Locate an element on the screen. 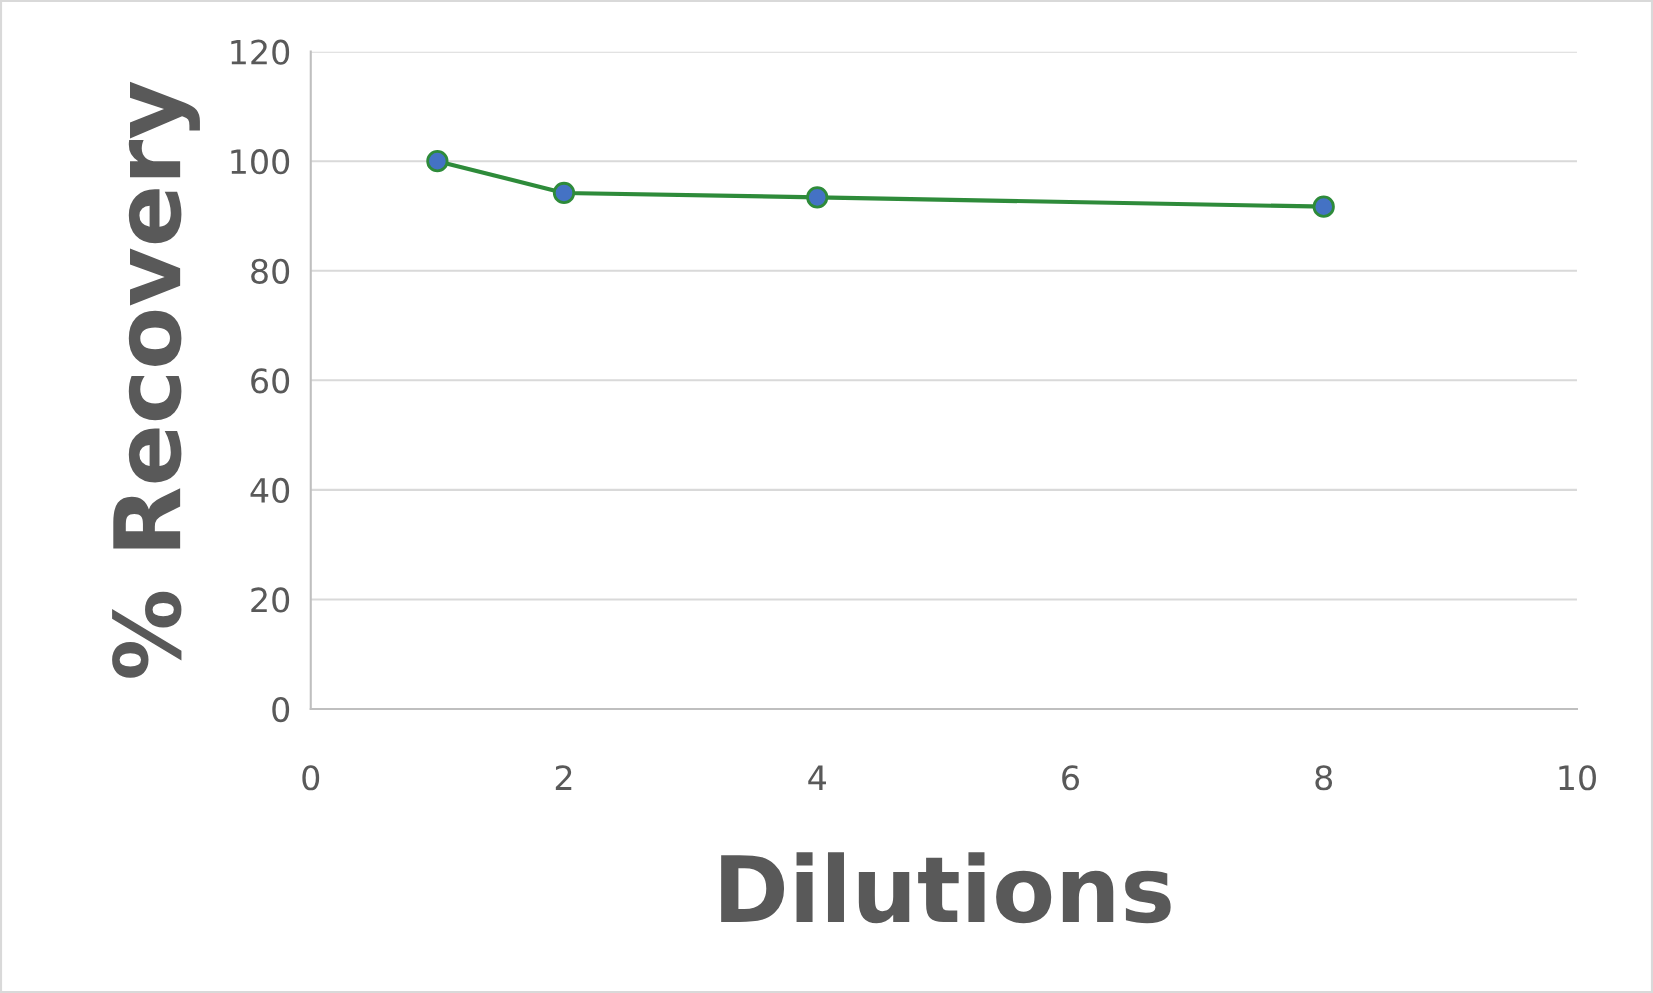 Image resolution: width=1653 pixels, height=993 pixels. y-tick-label: 80 is located at coordinates (270, 271).